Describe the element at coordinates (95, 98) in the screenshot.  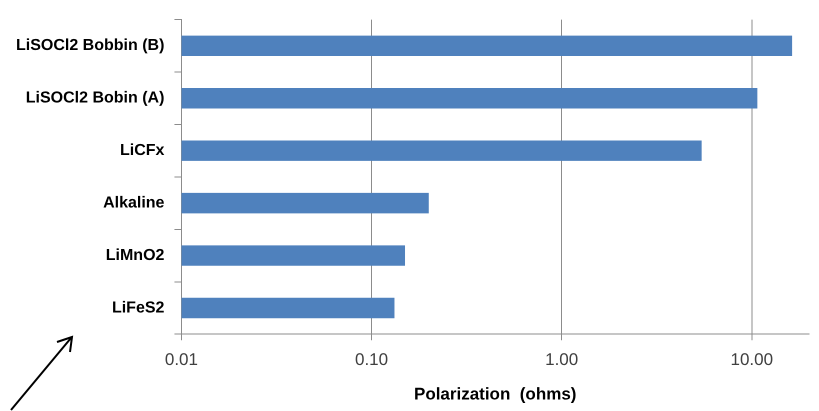
I see `y-tick-label: LiSOCl2 Bobin (A)` at that location.